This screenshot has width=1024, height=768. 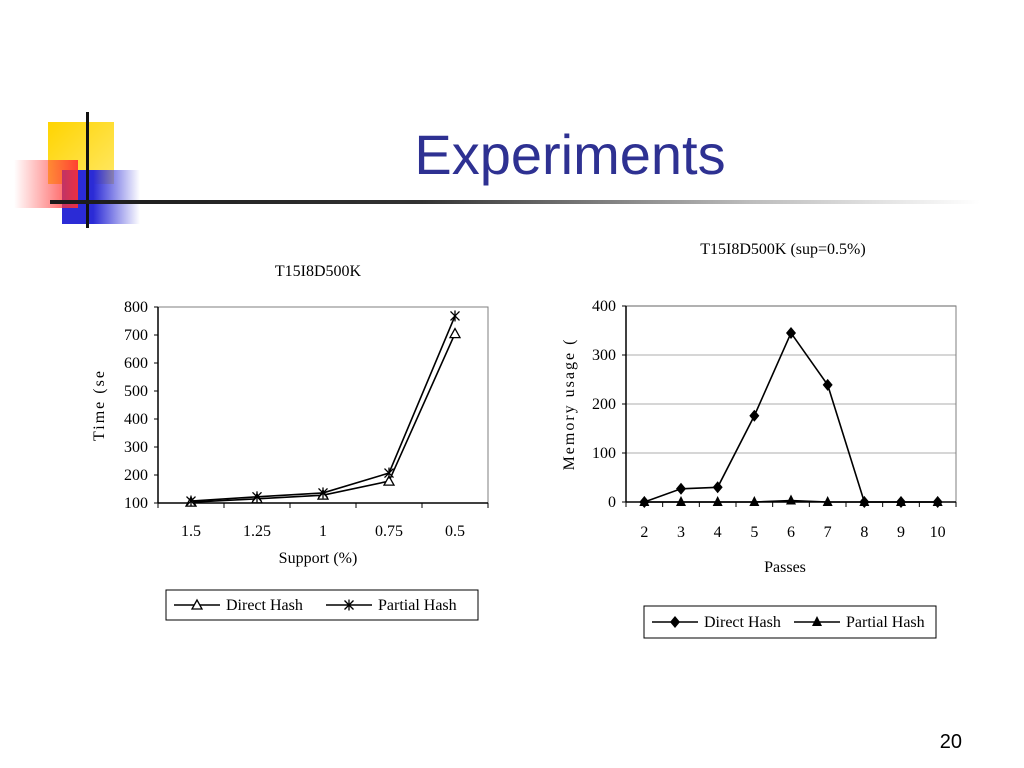 I want to click on y-tick-label: 700, so click(x=136, y=335).